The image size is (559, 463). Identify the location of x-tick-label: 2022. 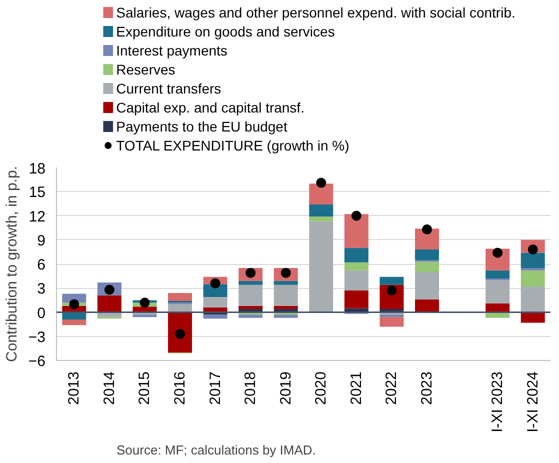
(391, 388).